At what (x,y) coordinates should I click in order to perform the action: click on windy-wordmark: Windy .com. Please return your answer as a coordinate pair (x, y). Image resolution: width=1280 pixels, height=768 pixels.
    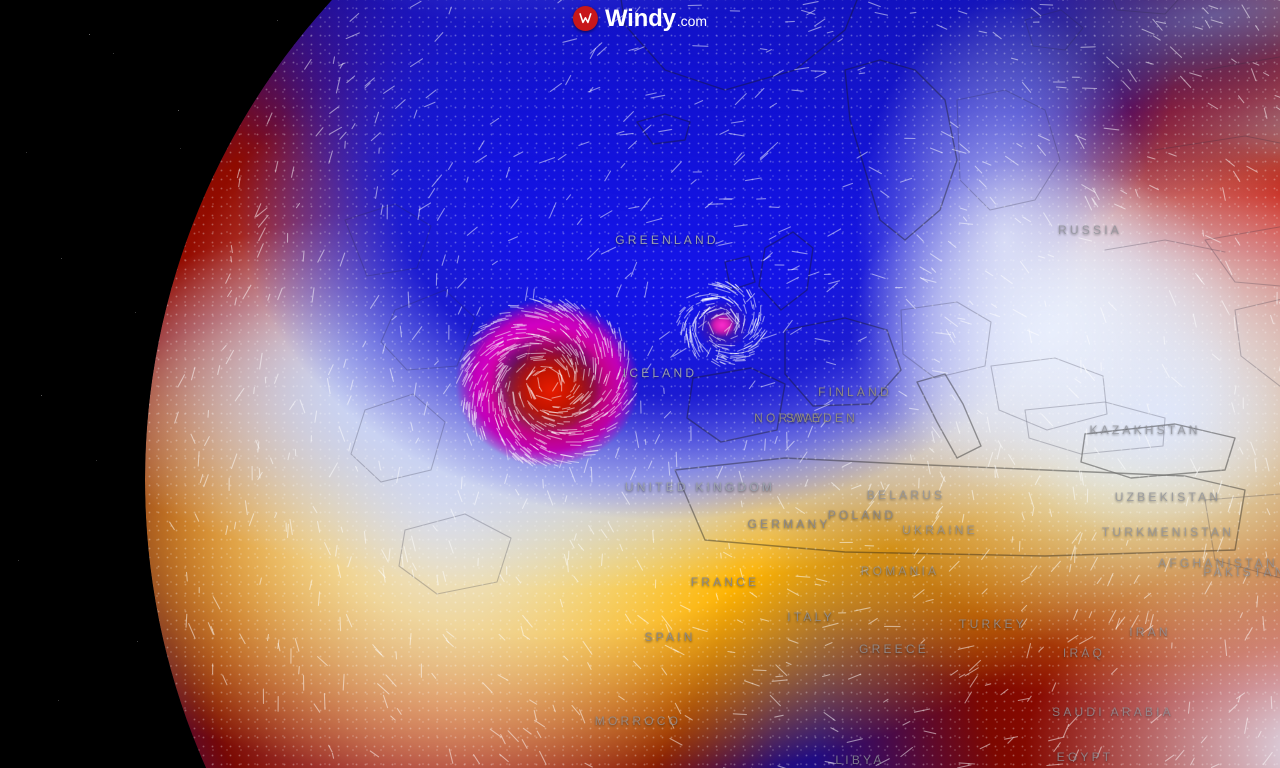
    Looking at the image, I should click on (656, 18).